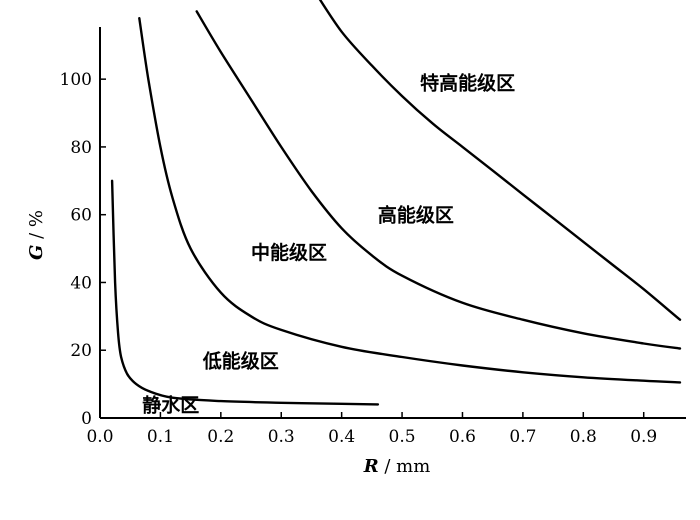  I want to click on x-tick-label: 0.9, so click(643, 437).